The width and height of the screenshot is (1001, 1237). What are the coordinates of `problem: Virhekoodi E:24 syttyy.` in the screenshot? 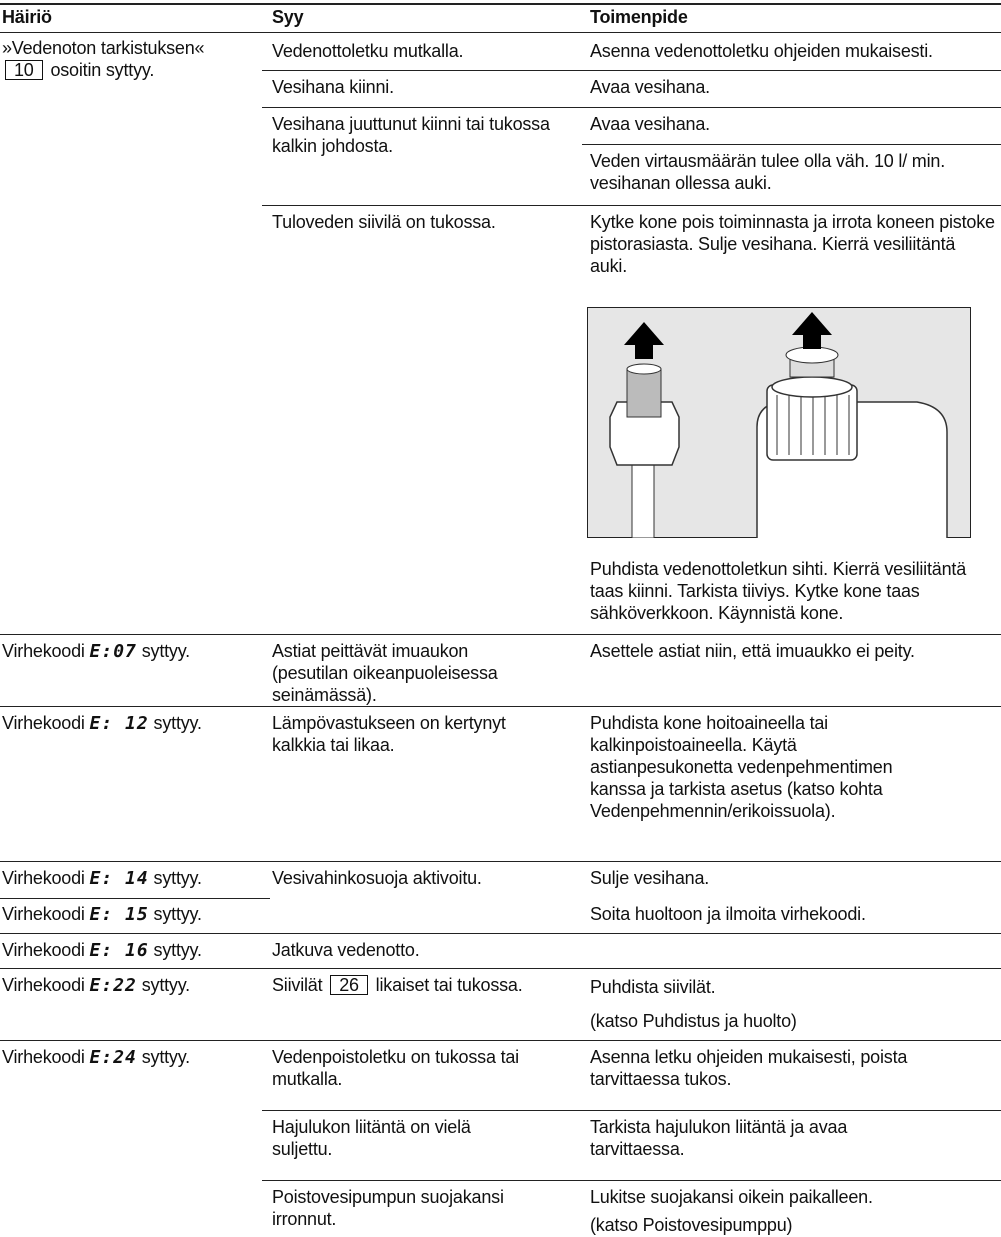 It's located at (127, 1057).